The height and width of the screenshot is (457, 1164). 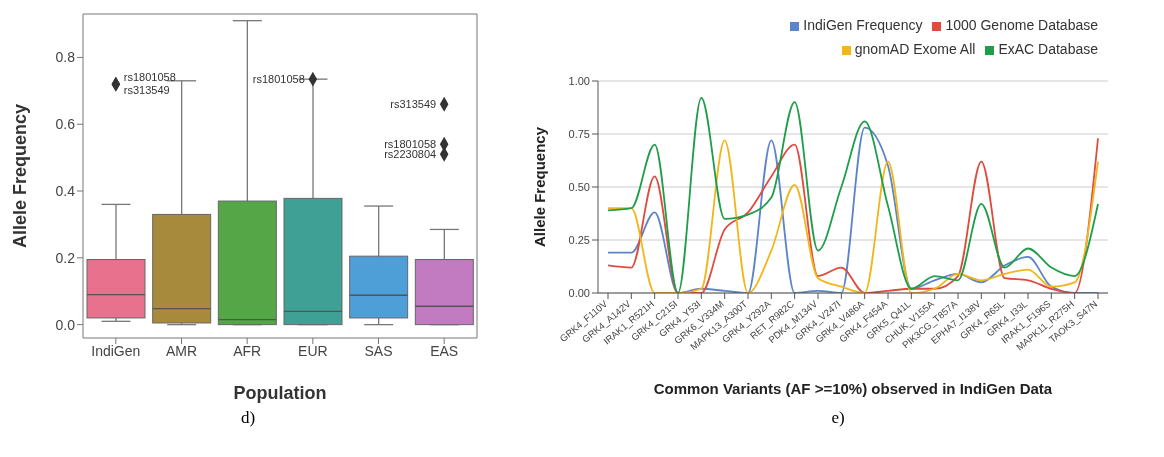 What do you see at coordinates (65, 124) in the screenshot?
I see `y-tick-label: 0.6` at bounding box center [65, 124].